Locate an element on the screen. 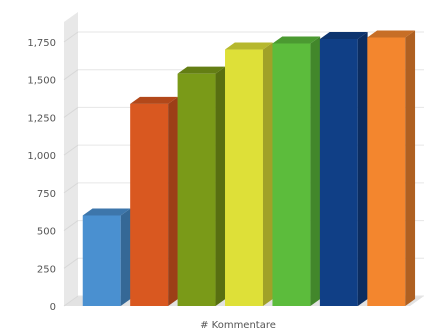  y-tick-label: 0 is located at coordinates (53, 307).